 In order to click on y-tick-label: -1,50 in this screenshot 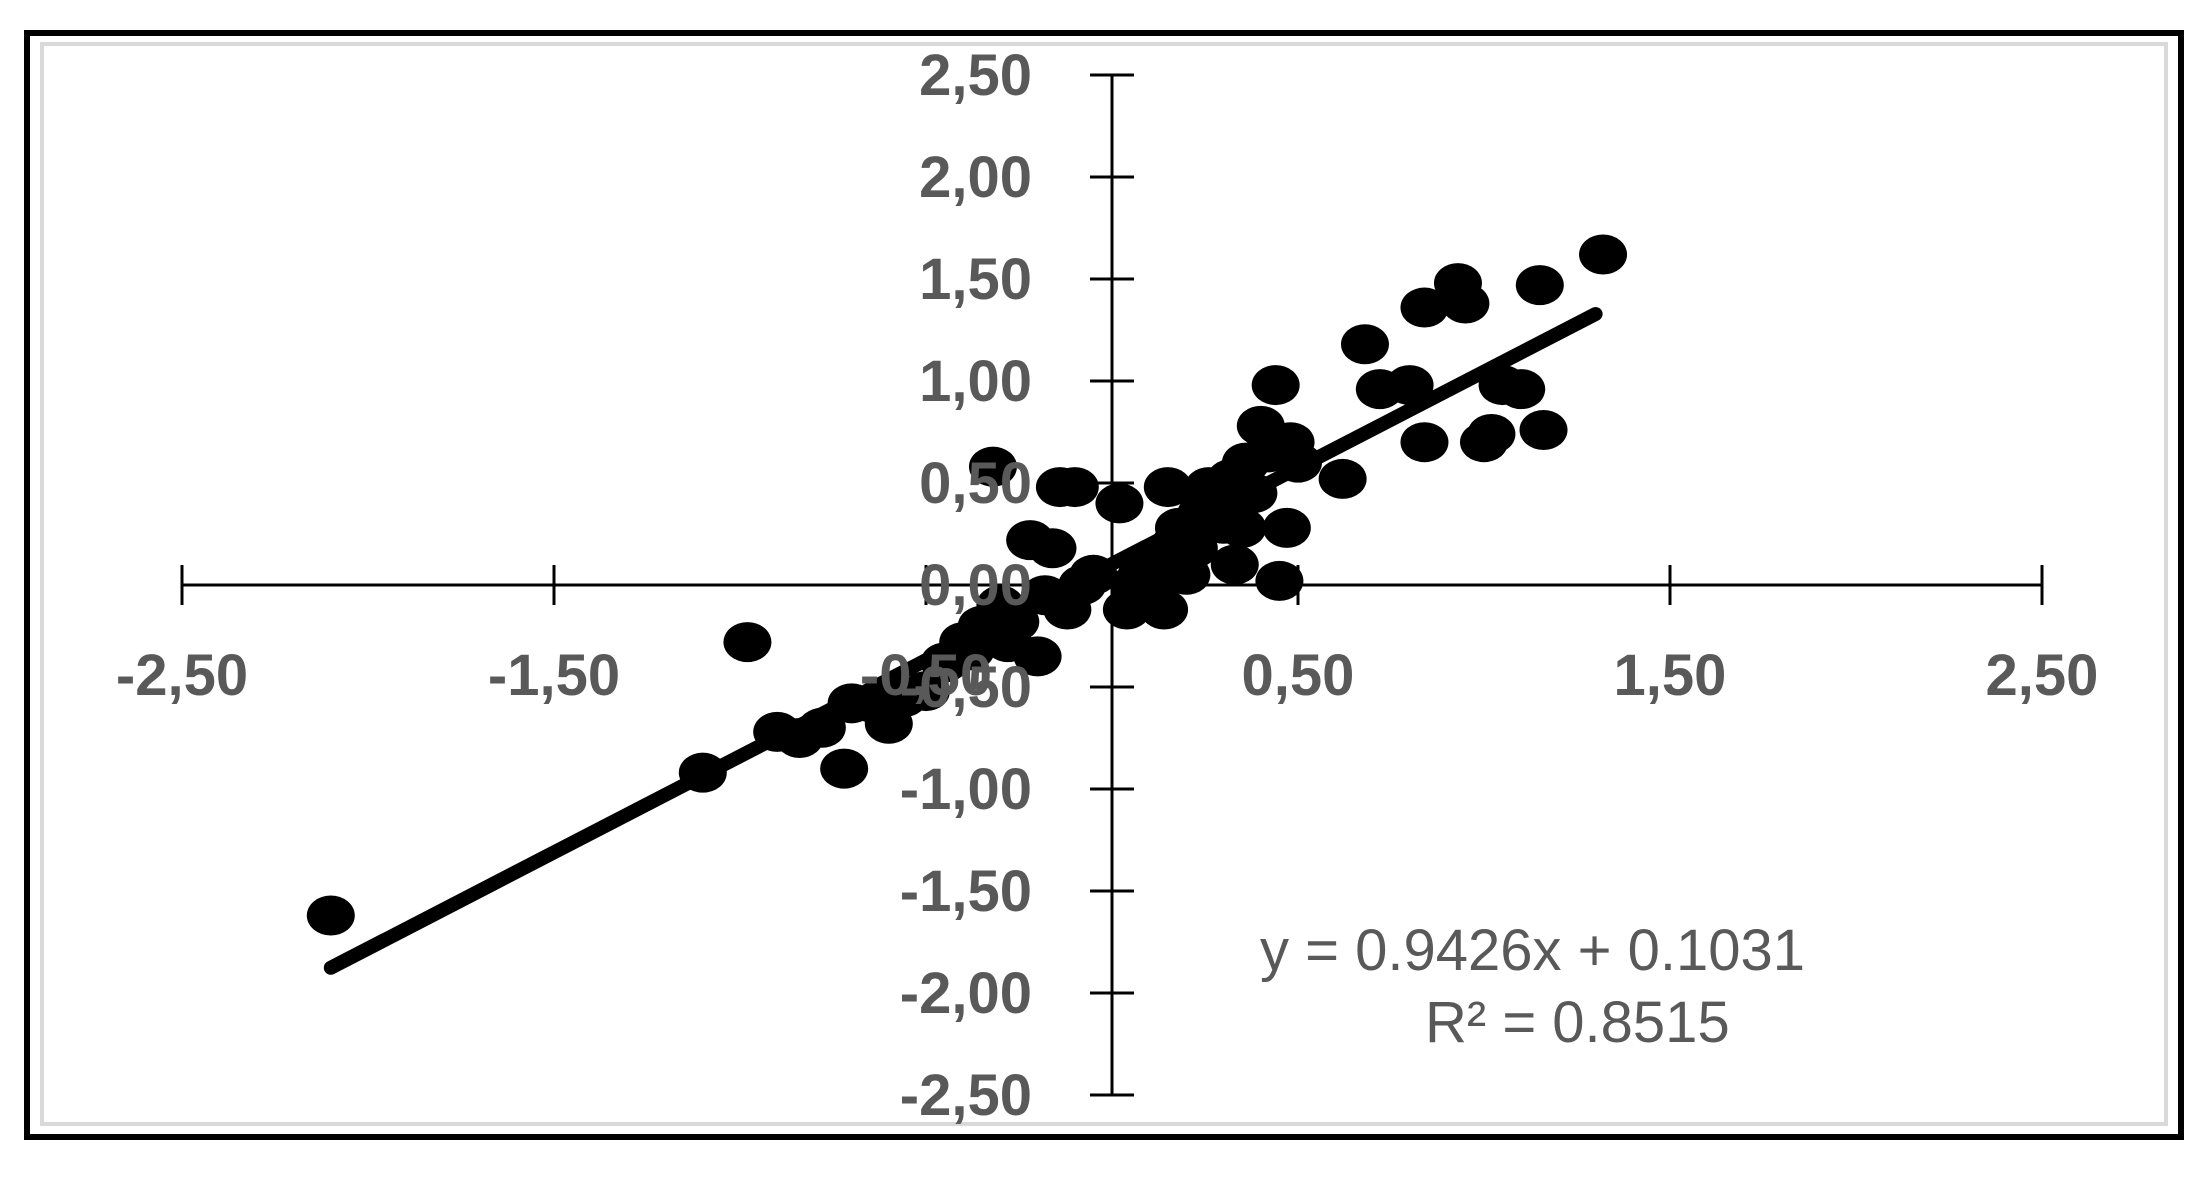, I will do `click(966, 891)`.